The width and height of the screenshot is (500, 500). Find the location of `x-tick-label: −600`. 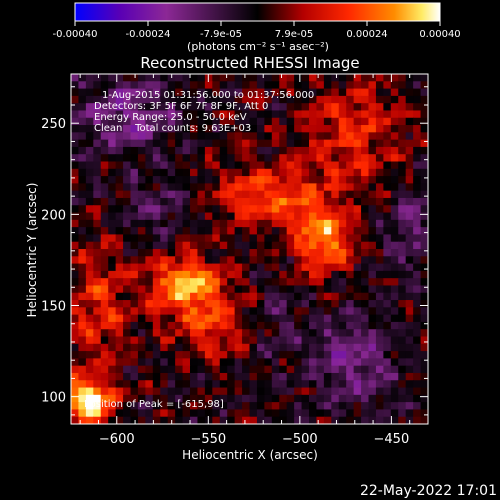

x-tick-label: −600 is located at coordinates (117, 439).